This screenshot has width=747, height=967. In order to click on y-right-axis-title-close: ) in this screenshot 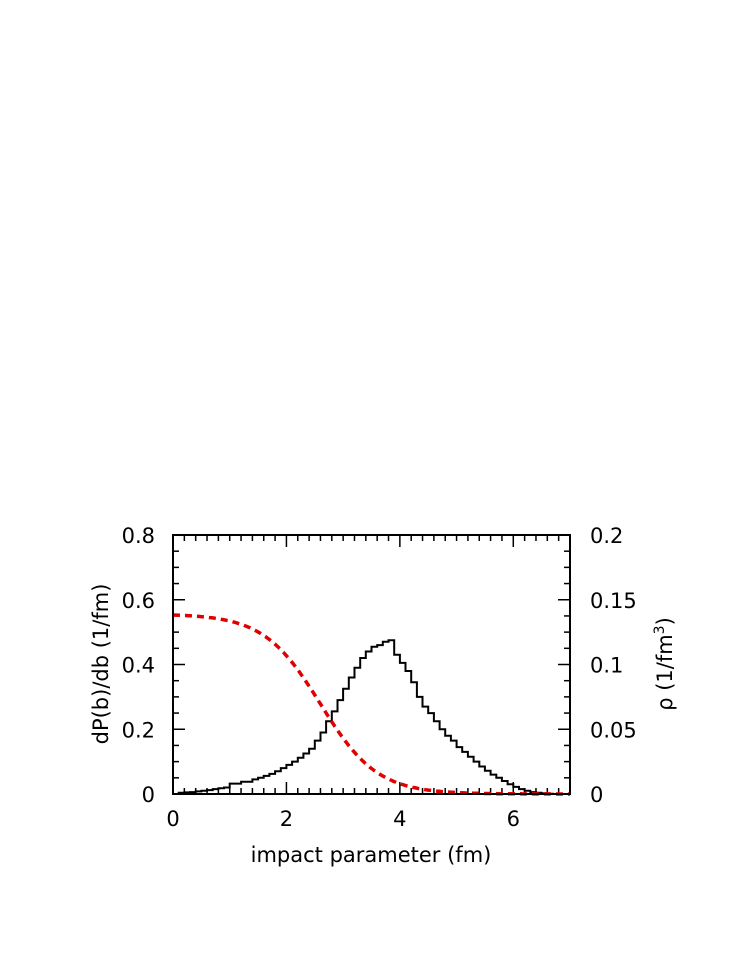, I will do `click(665, 621)`.